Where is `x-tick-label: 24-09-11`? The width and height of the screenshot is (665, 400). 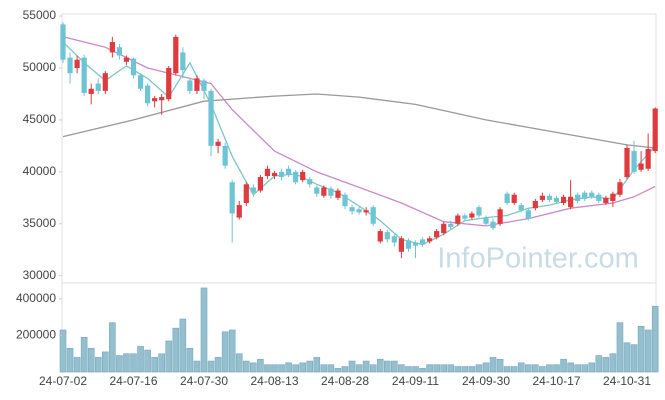 x-tick-label: 24-09-11 is located at coordinates (415, 381).